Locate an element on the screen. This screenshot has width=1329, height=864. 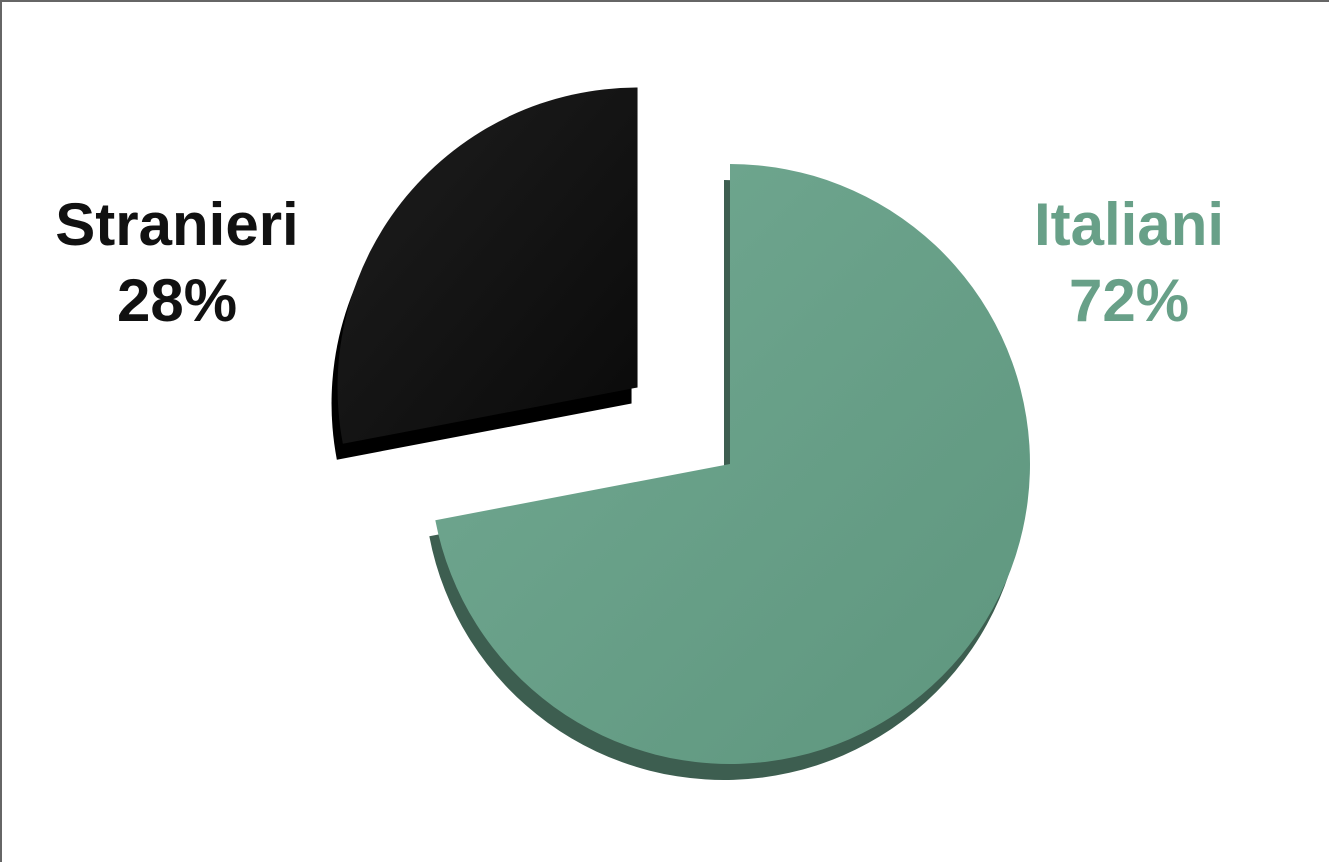
pie-slice-stranieri is located at coordinates (487, 265).